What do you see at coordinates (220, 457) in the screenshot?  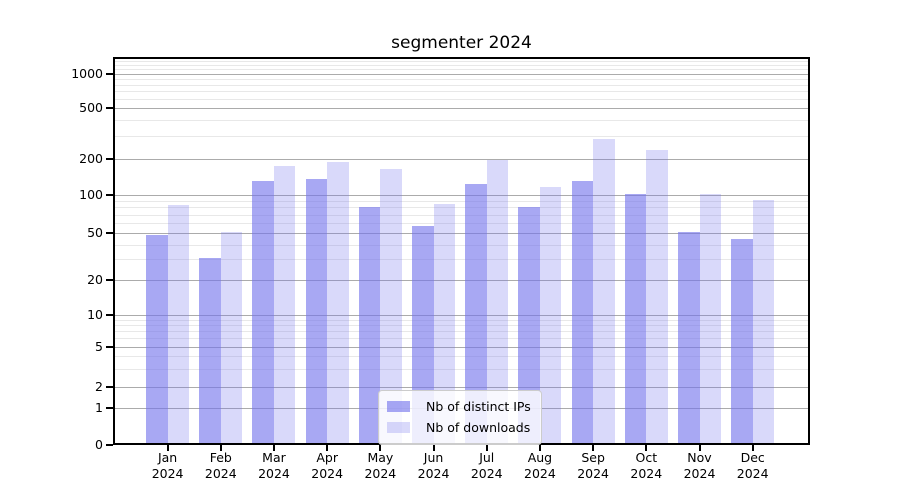 I see `x-tick-label-month: Feb` at bounding box center [220, 457].